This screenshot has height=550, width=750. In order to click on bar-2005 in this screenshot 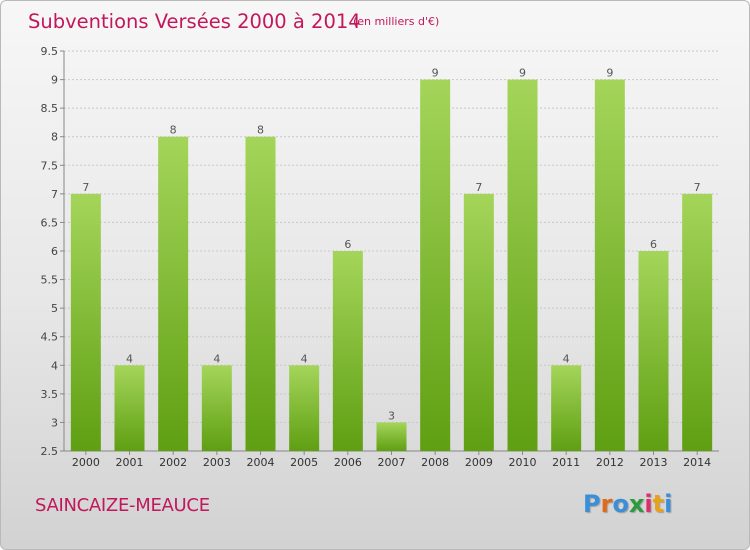, I will do `click(304, 408)`.